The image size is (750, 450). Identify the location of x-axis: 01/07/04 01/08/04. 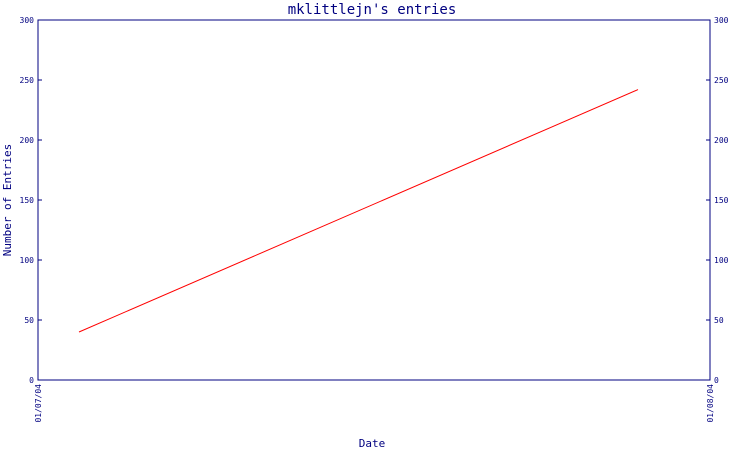
(374, 399).